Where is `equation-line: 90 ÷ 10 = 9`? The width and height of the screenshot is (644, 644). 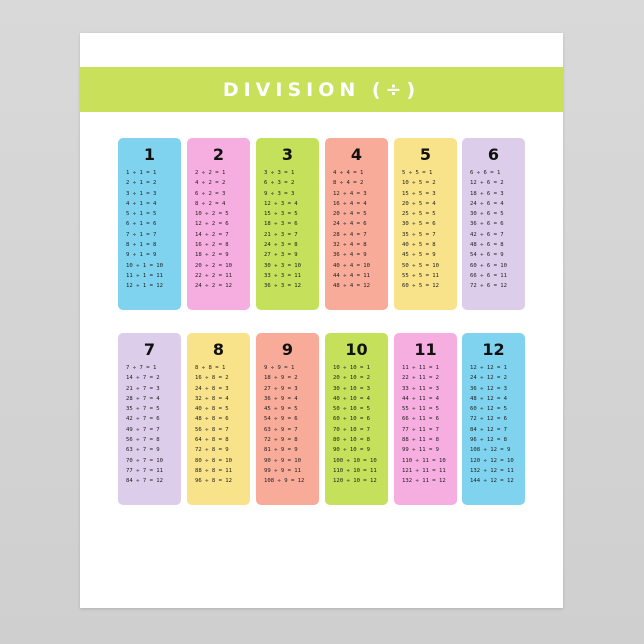
equation-line: 90 ÷ 10 = 9 is located at coordinates (352, 450).